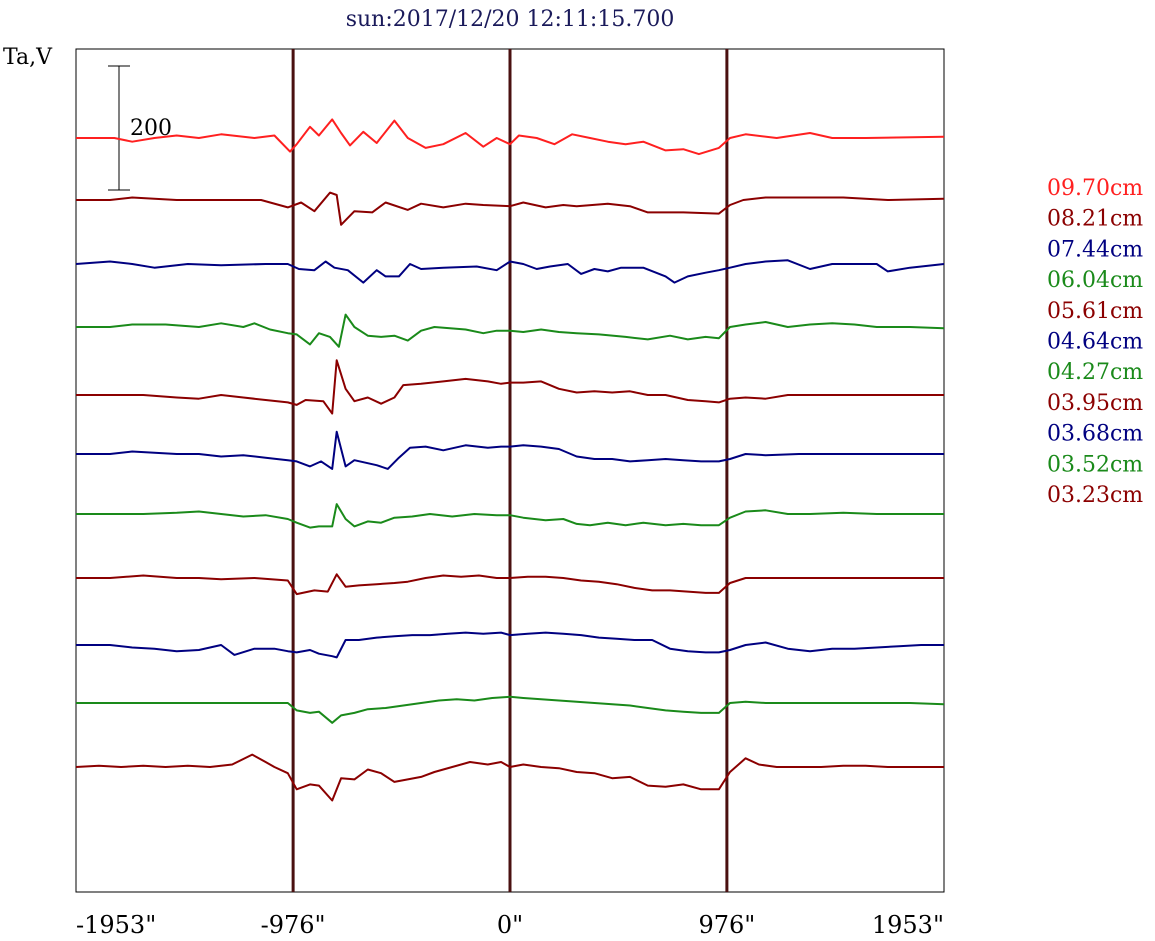 This screenshot has height=941, width=1155. What do you see at coordinates (293, 925) in the screenshot?
I see `x-tick-label-1: -976"` at bounding box center [293, 925].